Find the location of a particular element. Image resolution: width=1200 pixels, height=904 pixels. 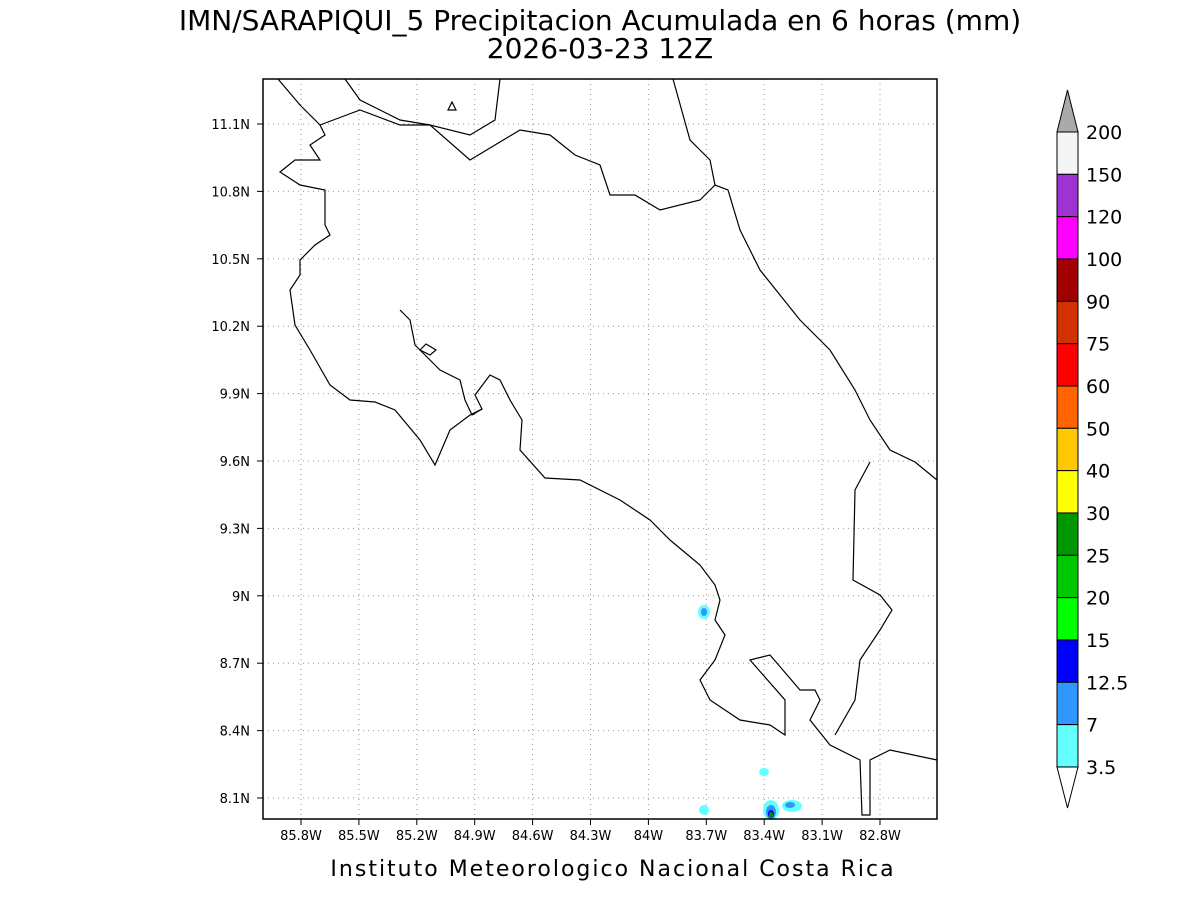

colorbar-label: 40 is located at coordinates (1098, 472).